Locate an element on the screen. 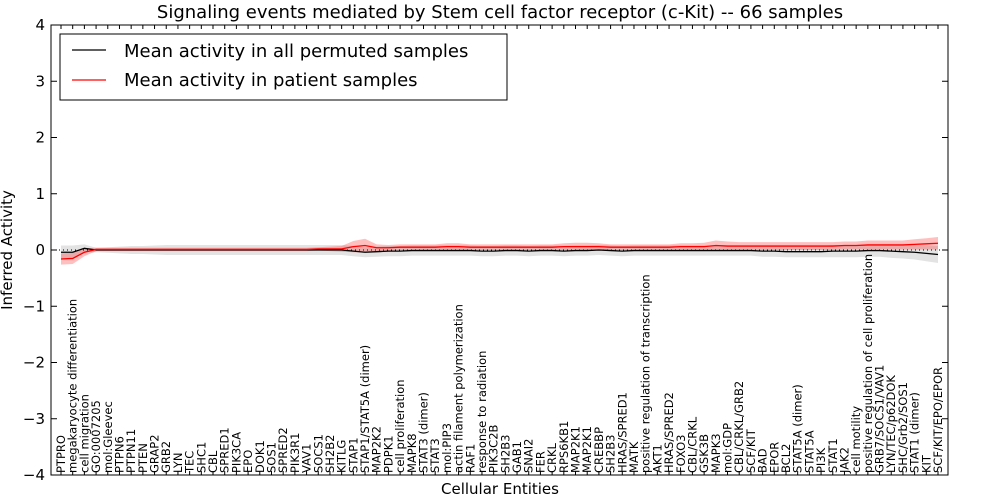 This screenshot has height=500, width=1000. x-tick-label: SNAI2 is located at coordinates (529, 456).